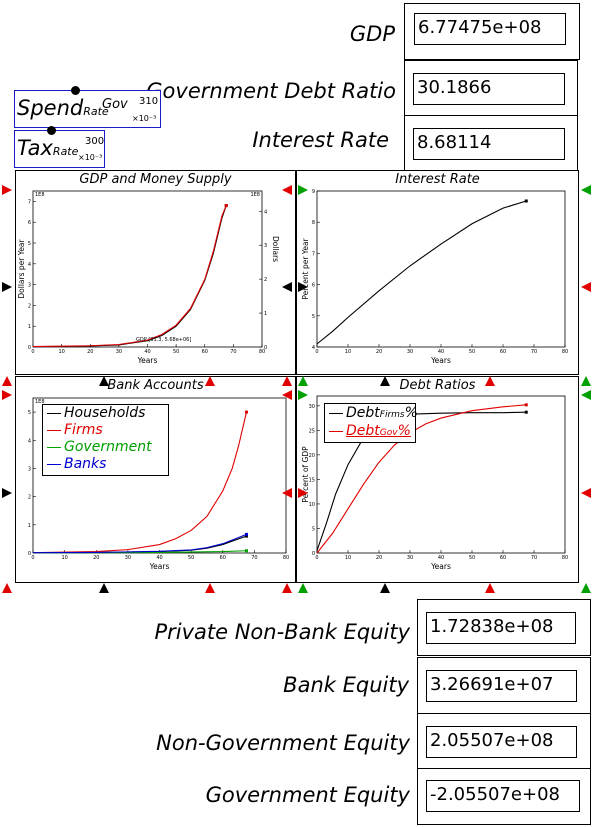 The width and height of the screenshot is (593, 827). Describe the element at coordinates (85, 464) in the screenshot. I see `legend-label: Banks` at that location.